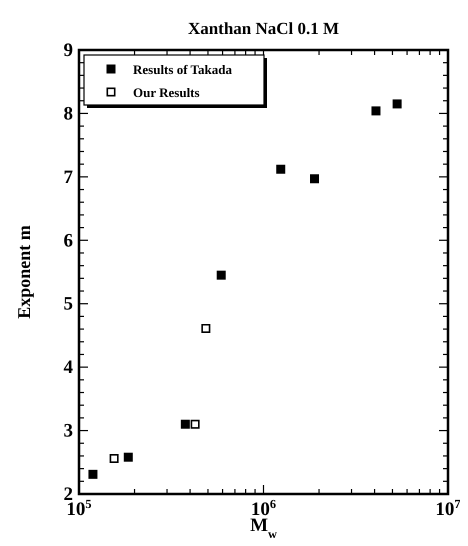 Image resolution: width=468 pixels, height=546 pixels. Describe the element at coordinates (166, 92) in the screenshot. I see `legend-label: Our Results` at that location.